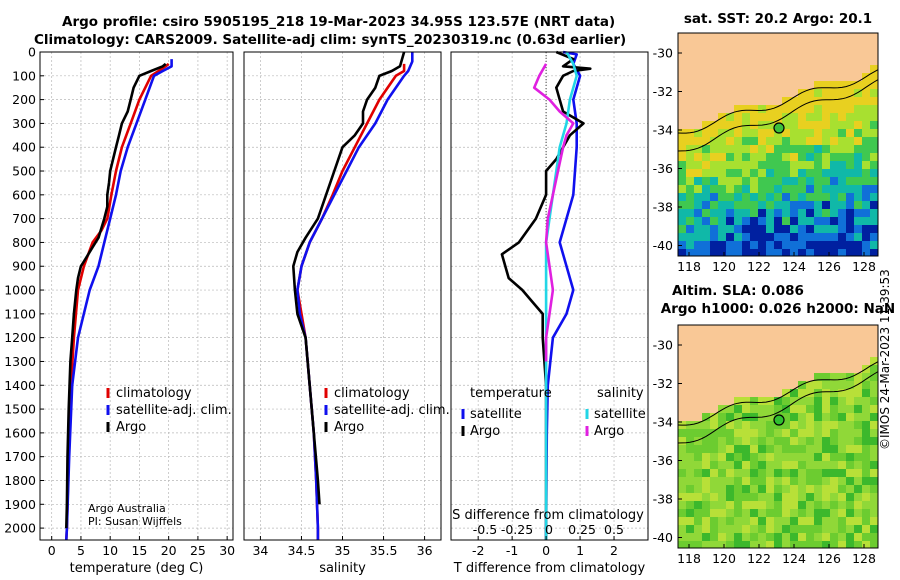 The height and width of the screenshot is (580, 900). Describe the element at coordinates (485, 529) in the screenshot. I see `difference-top-xtick-label: -0.5` at that location.